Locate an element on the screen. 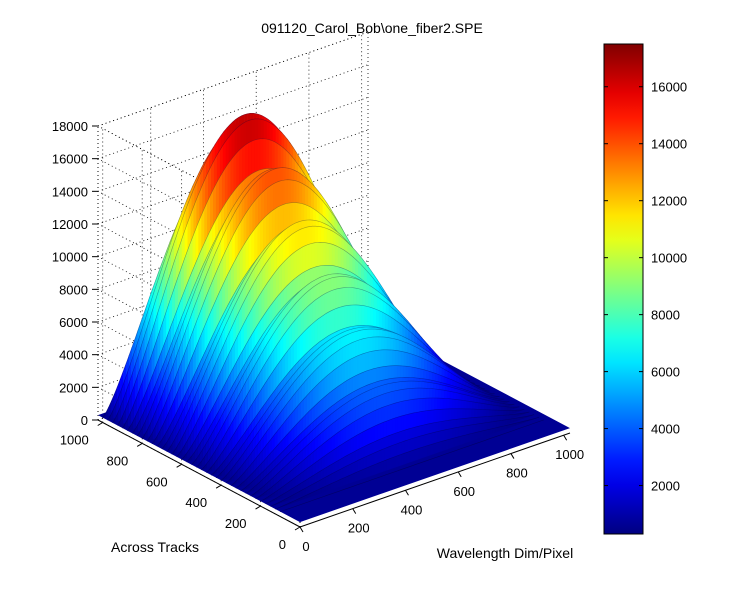 This screenshot has width=750, height=605. x-axis-label: Wavelength Dim/Pixel is located at coordinates (505, 553).